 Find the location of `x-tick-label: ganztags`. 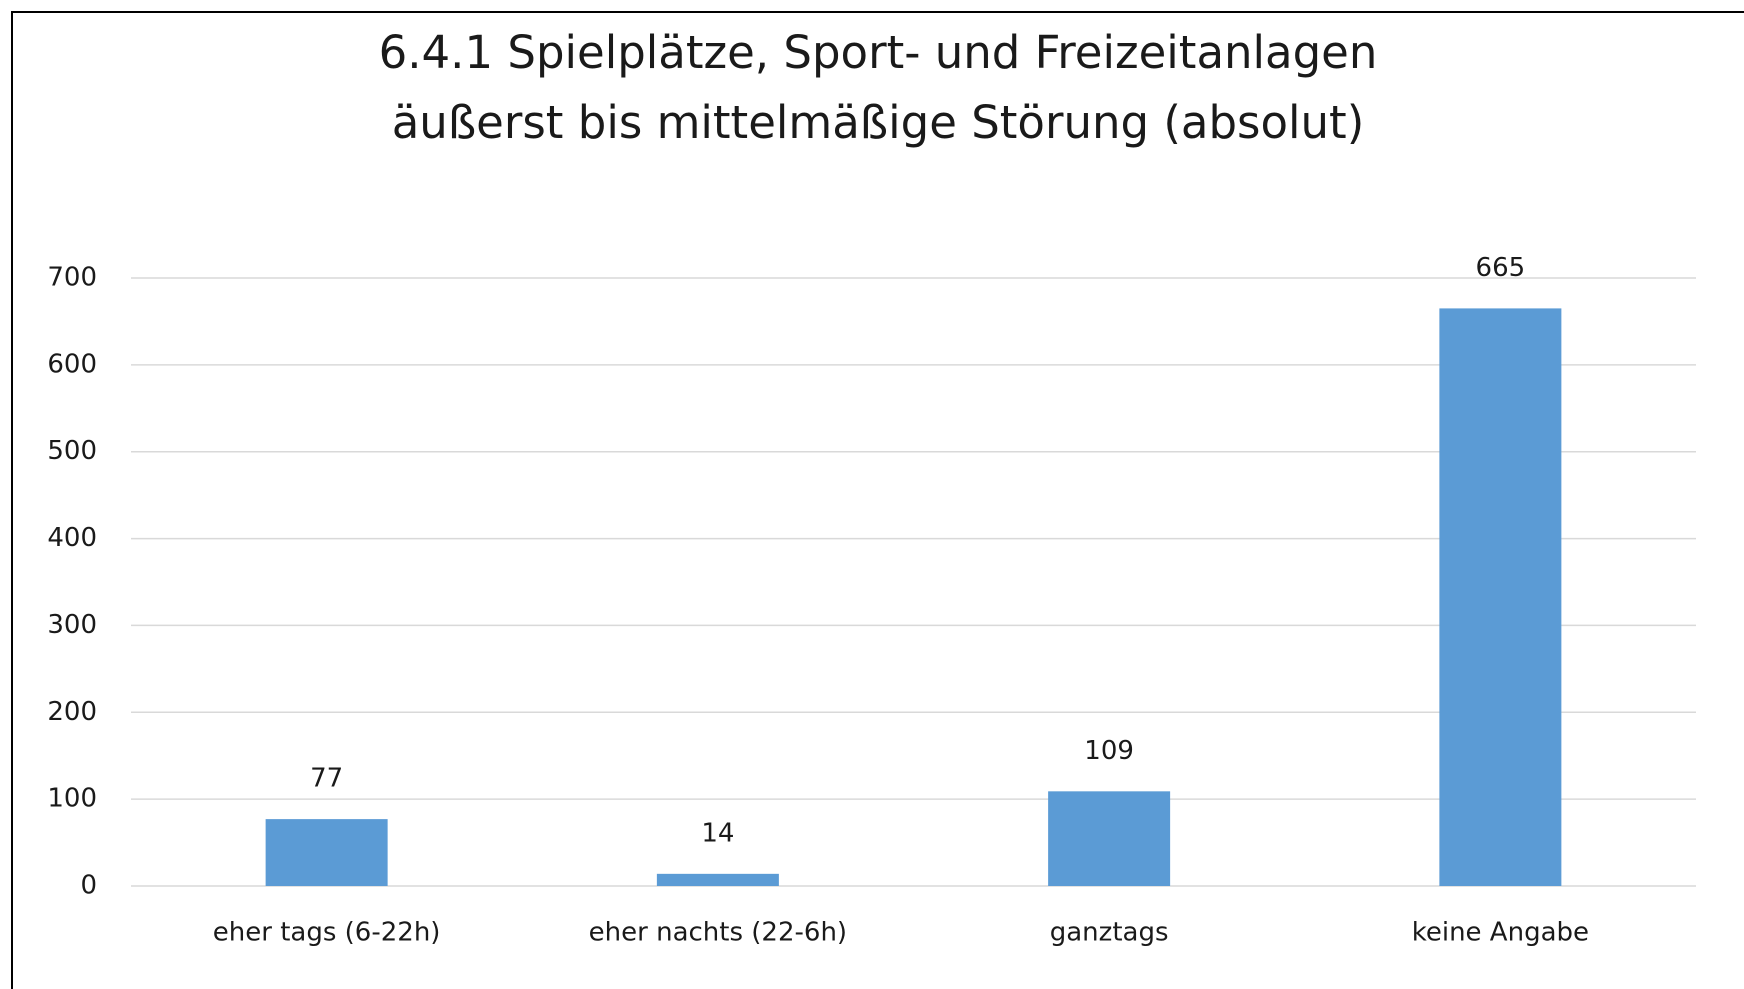

x-tick-label: ganztags is located at coordinates (1109, 933).